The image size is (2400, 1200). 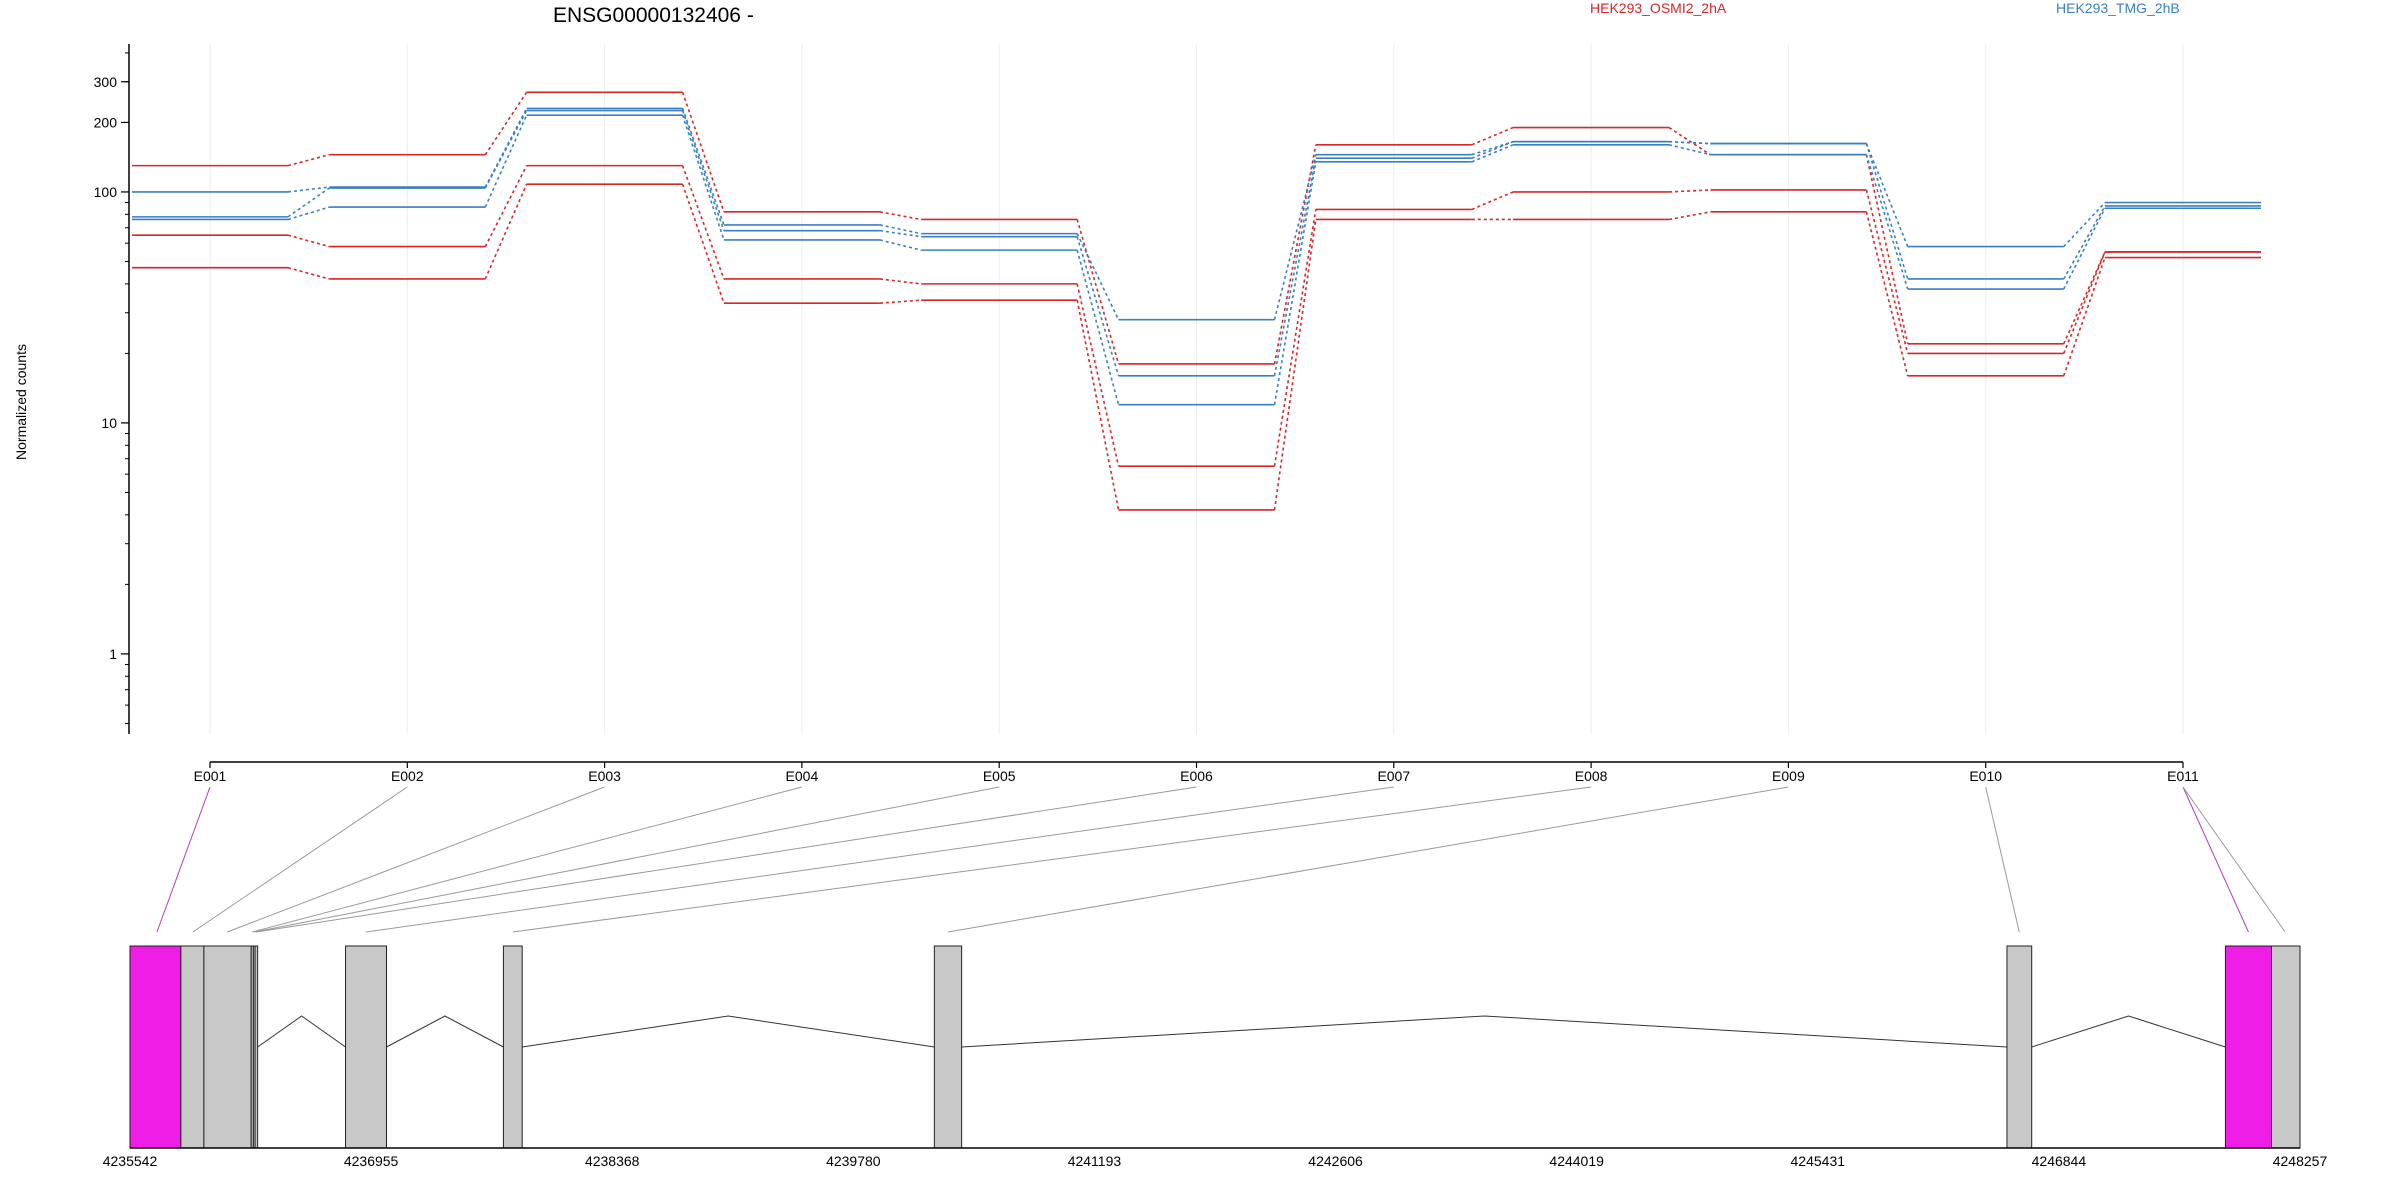 I want to click on coordinate-label-2: 4238368, so click(x=612, y=1161).